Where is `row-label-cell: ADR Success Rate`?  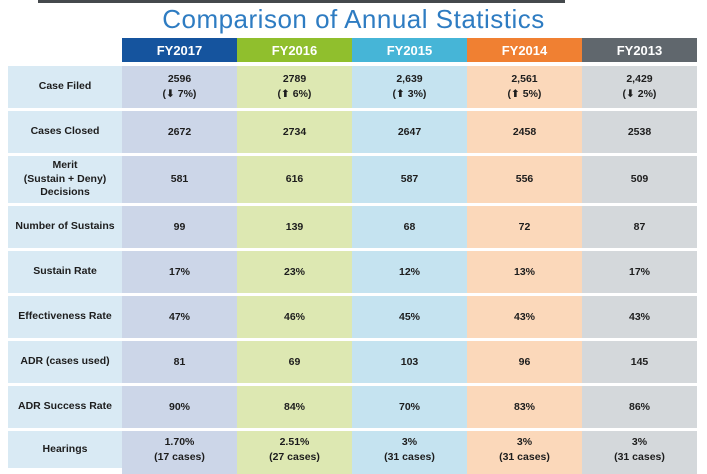 row-label-cell: ADR Success Rate is located at coordinates (65, 407).